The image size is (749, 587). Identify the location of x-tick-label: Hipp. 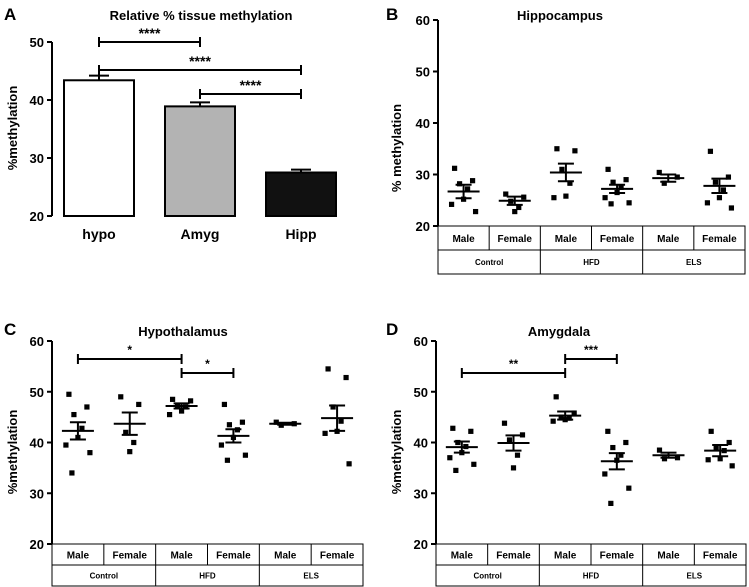
(300, 234).